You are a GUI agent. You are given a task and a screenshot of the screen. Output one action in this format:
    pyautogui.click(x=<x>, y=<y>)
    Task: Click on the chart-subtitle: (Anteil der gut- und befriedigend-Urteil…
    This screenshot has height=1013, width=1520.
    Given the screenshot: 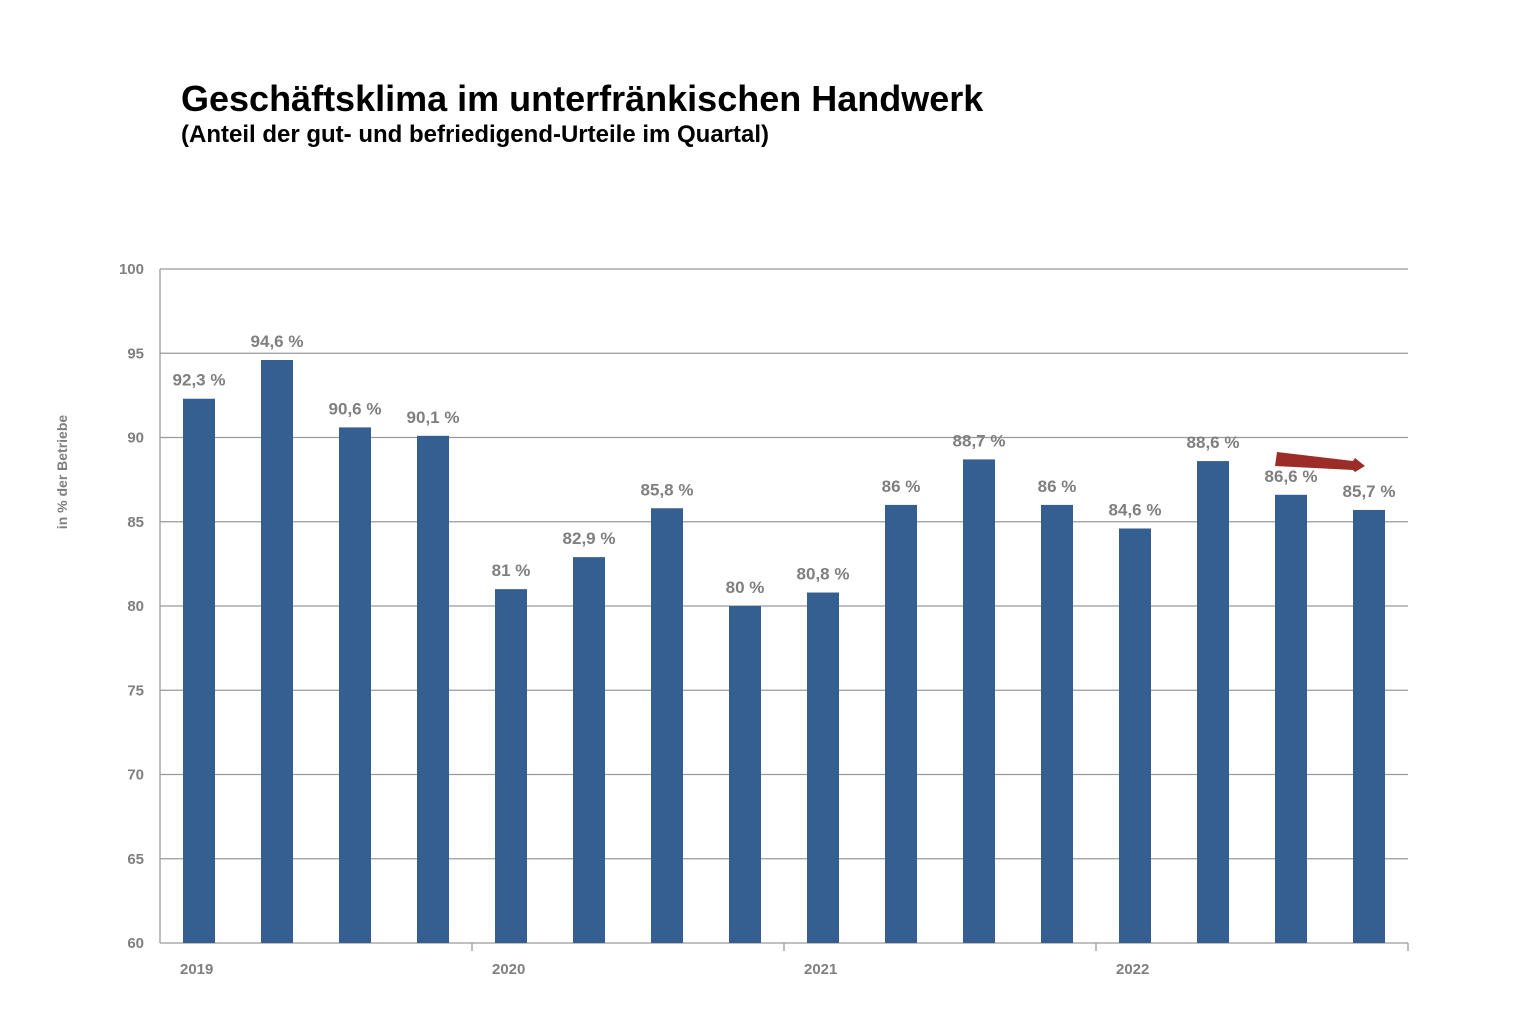 What is the action you would take?
    pyautogui.click(x=475, y=134)
    